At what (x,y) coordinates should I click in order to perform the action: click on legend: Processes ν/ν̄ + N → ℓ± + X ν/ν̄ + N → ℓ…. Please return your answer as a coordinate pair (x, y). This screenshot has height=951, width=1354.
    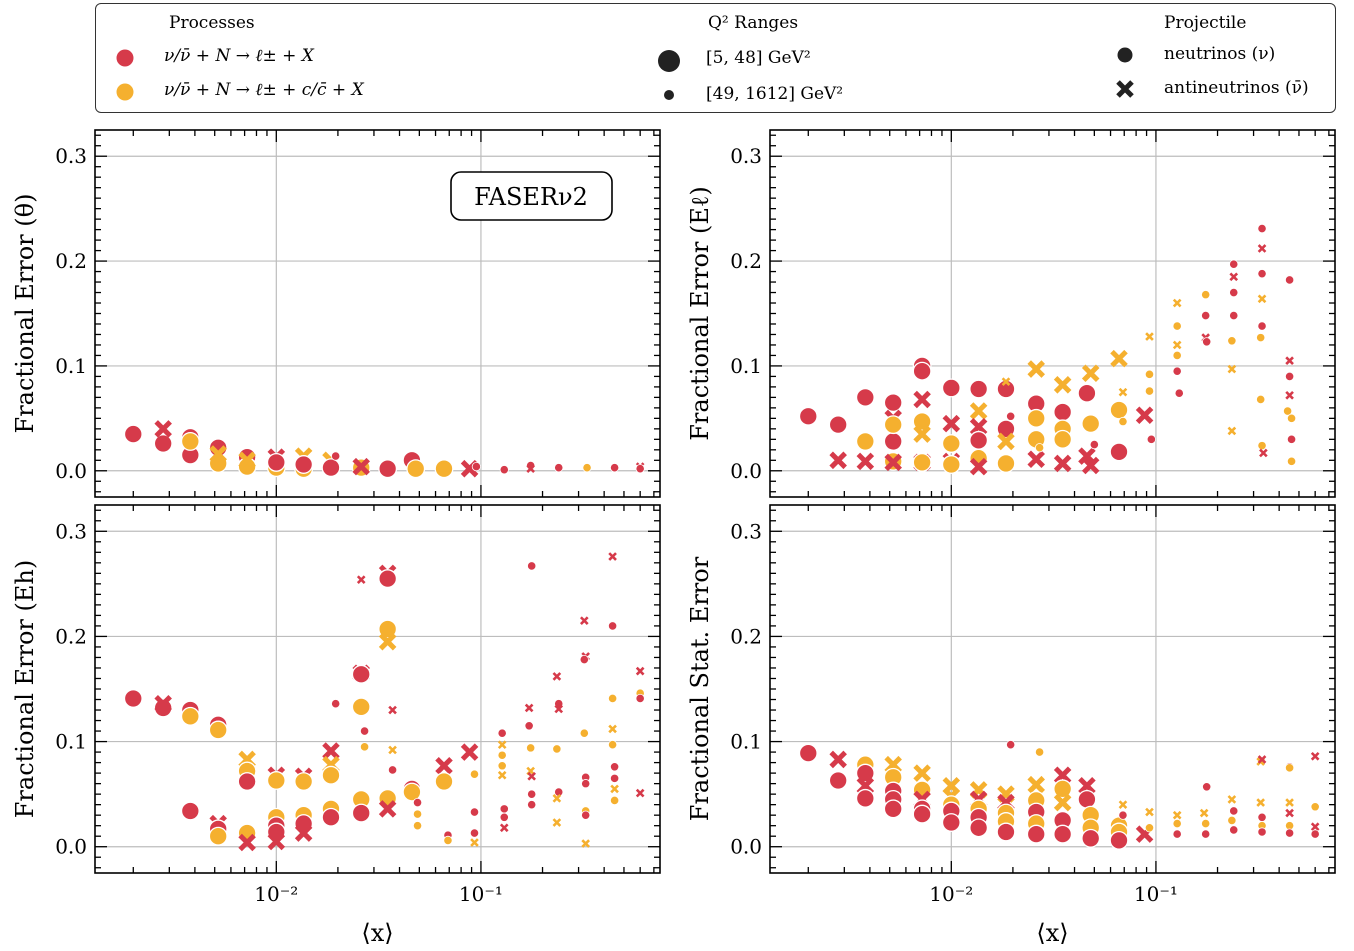
    Looking at the image, I should click on (715, 58).